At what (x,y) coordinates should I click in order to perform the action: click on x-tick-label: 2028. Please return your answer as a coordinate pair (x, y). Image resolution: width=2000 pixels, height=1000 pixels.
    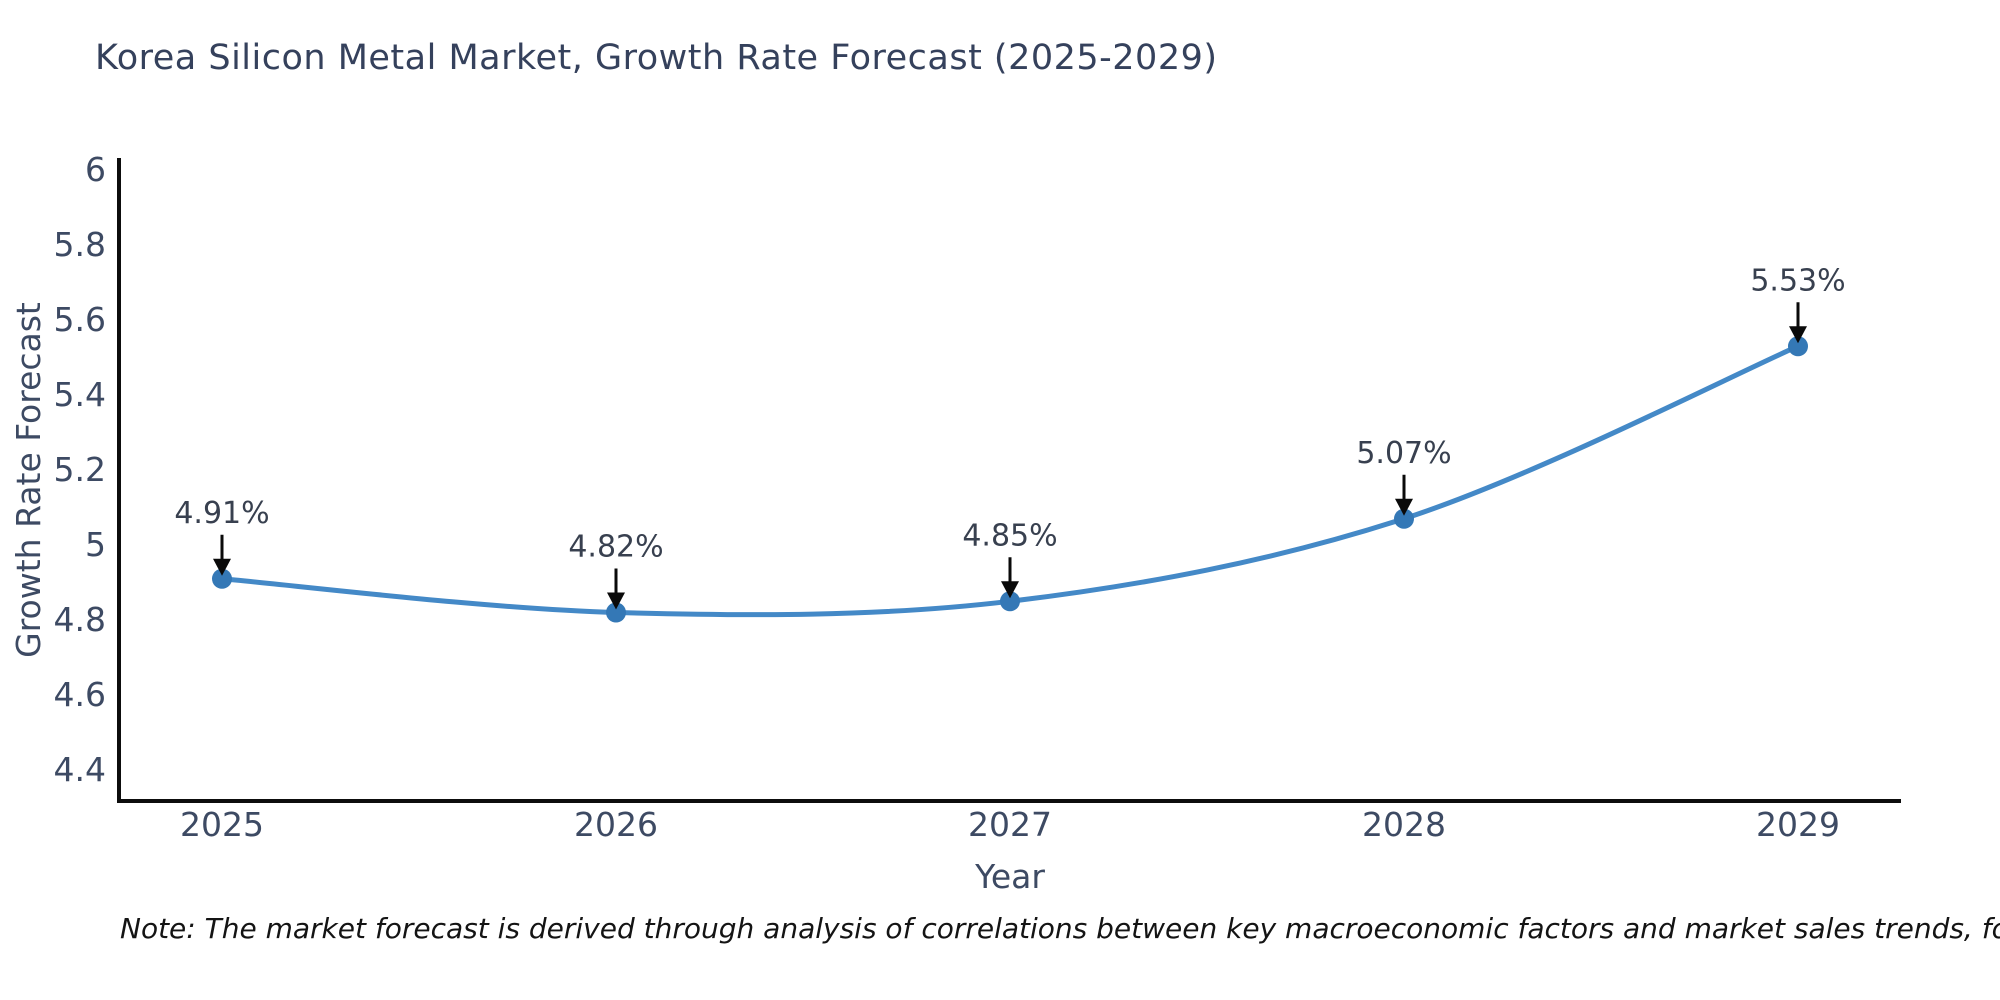
    Looking at the image, I should click on (1404, 824).